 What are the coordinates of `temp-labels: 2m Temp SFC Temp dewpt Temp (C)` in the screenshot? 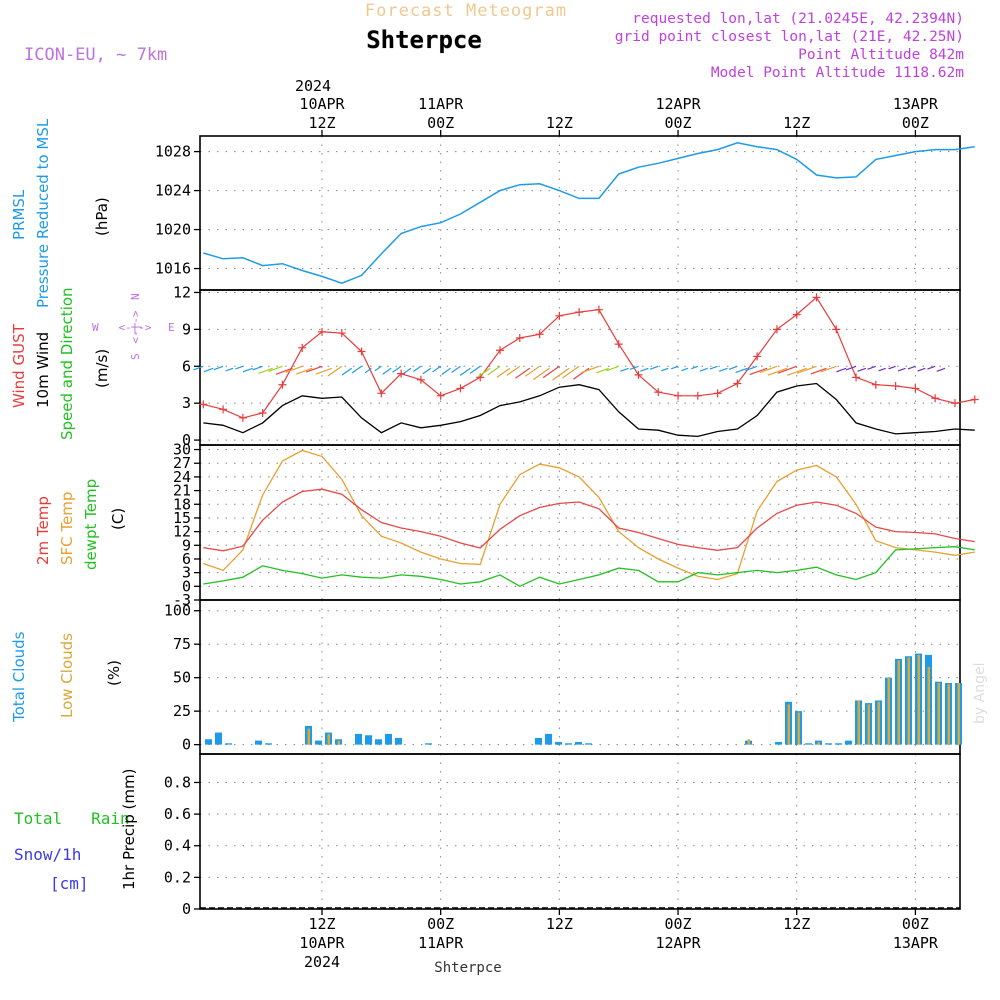 It's located at (80, 524).